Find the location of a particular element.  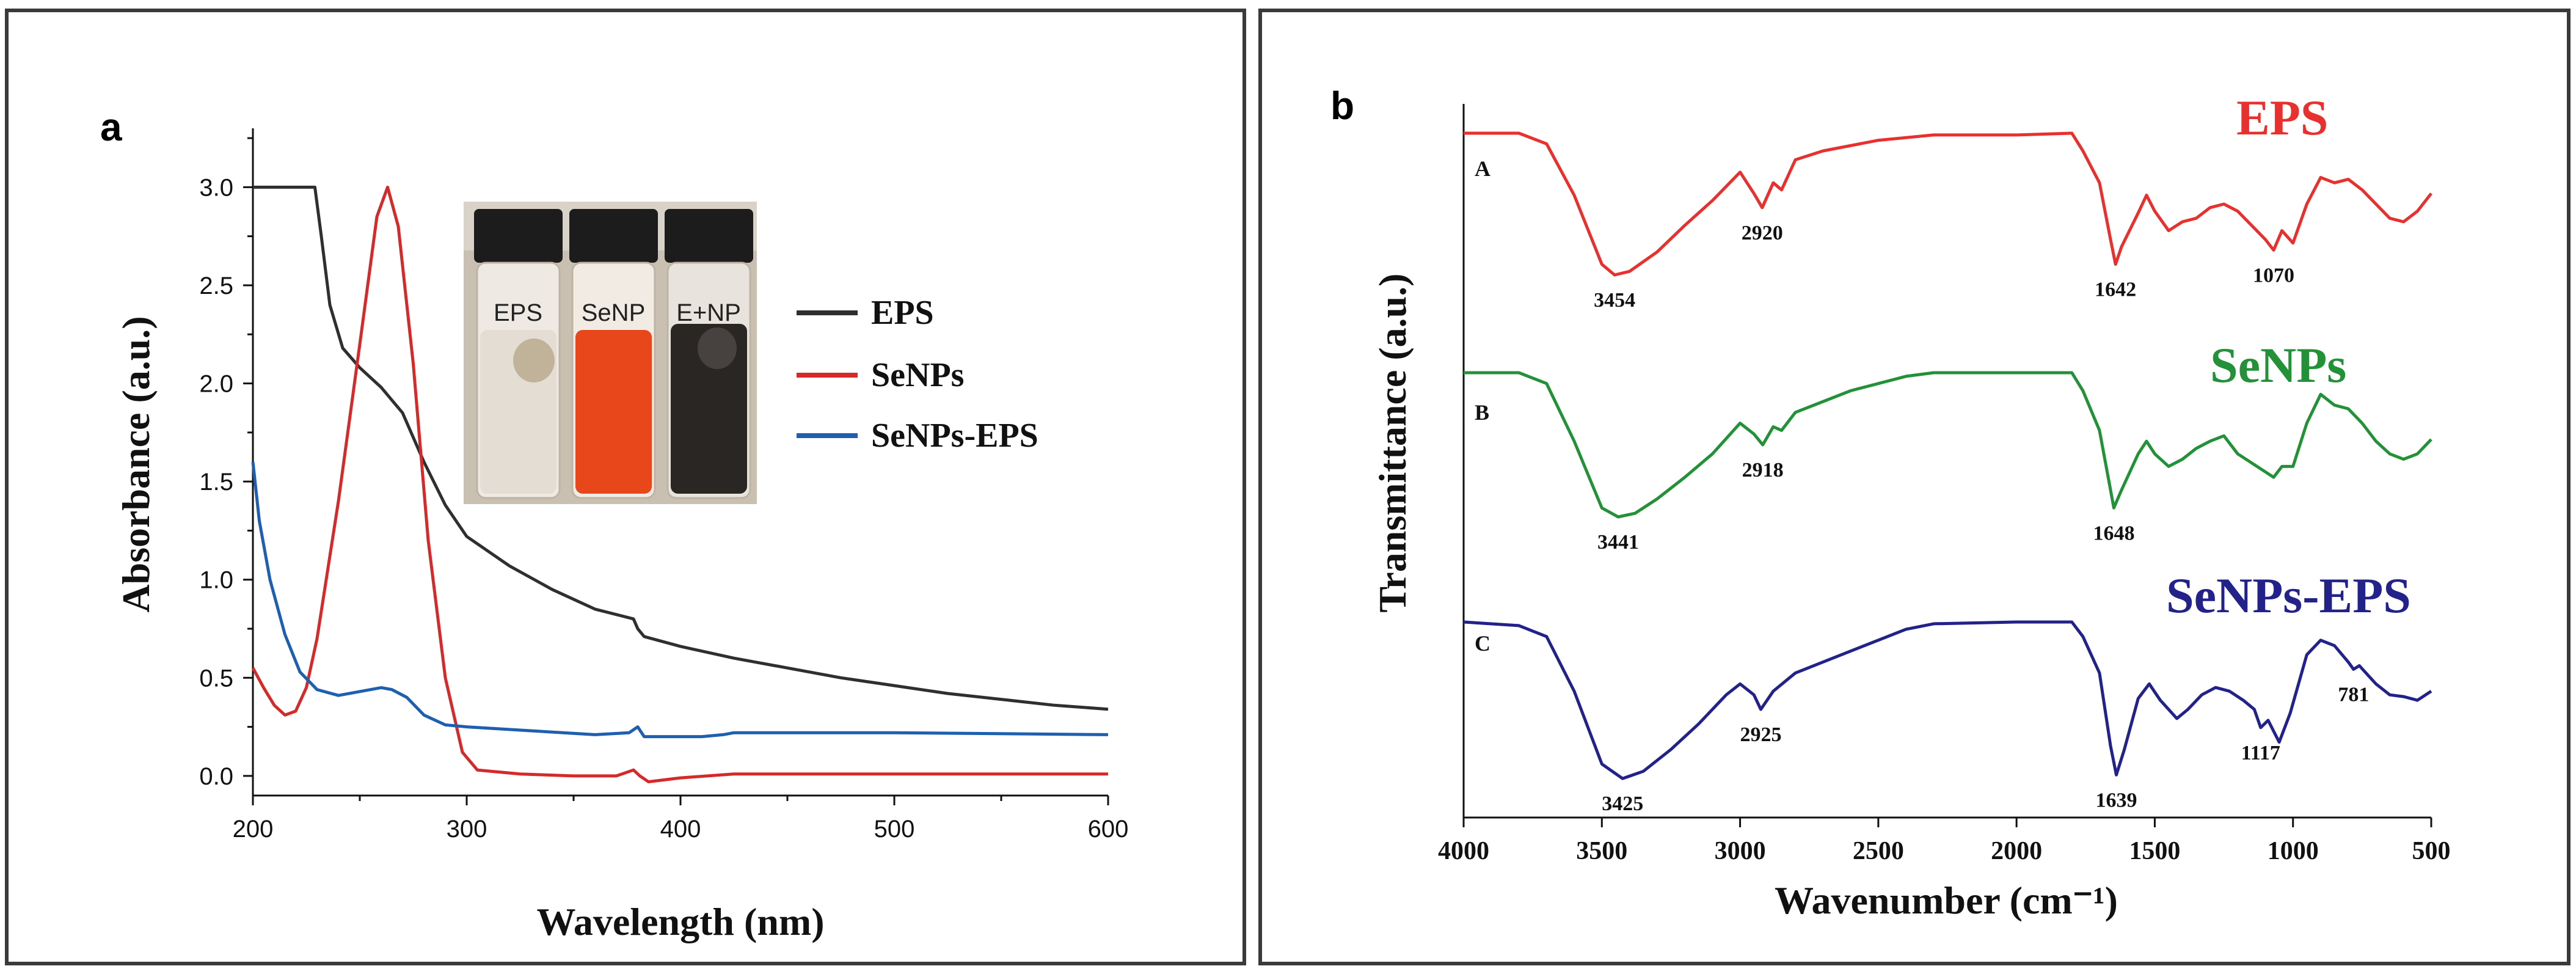

peak-label: 3425 is located at coordinates (1622, 803).